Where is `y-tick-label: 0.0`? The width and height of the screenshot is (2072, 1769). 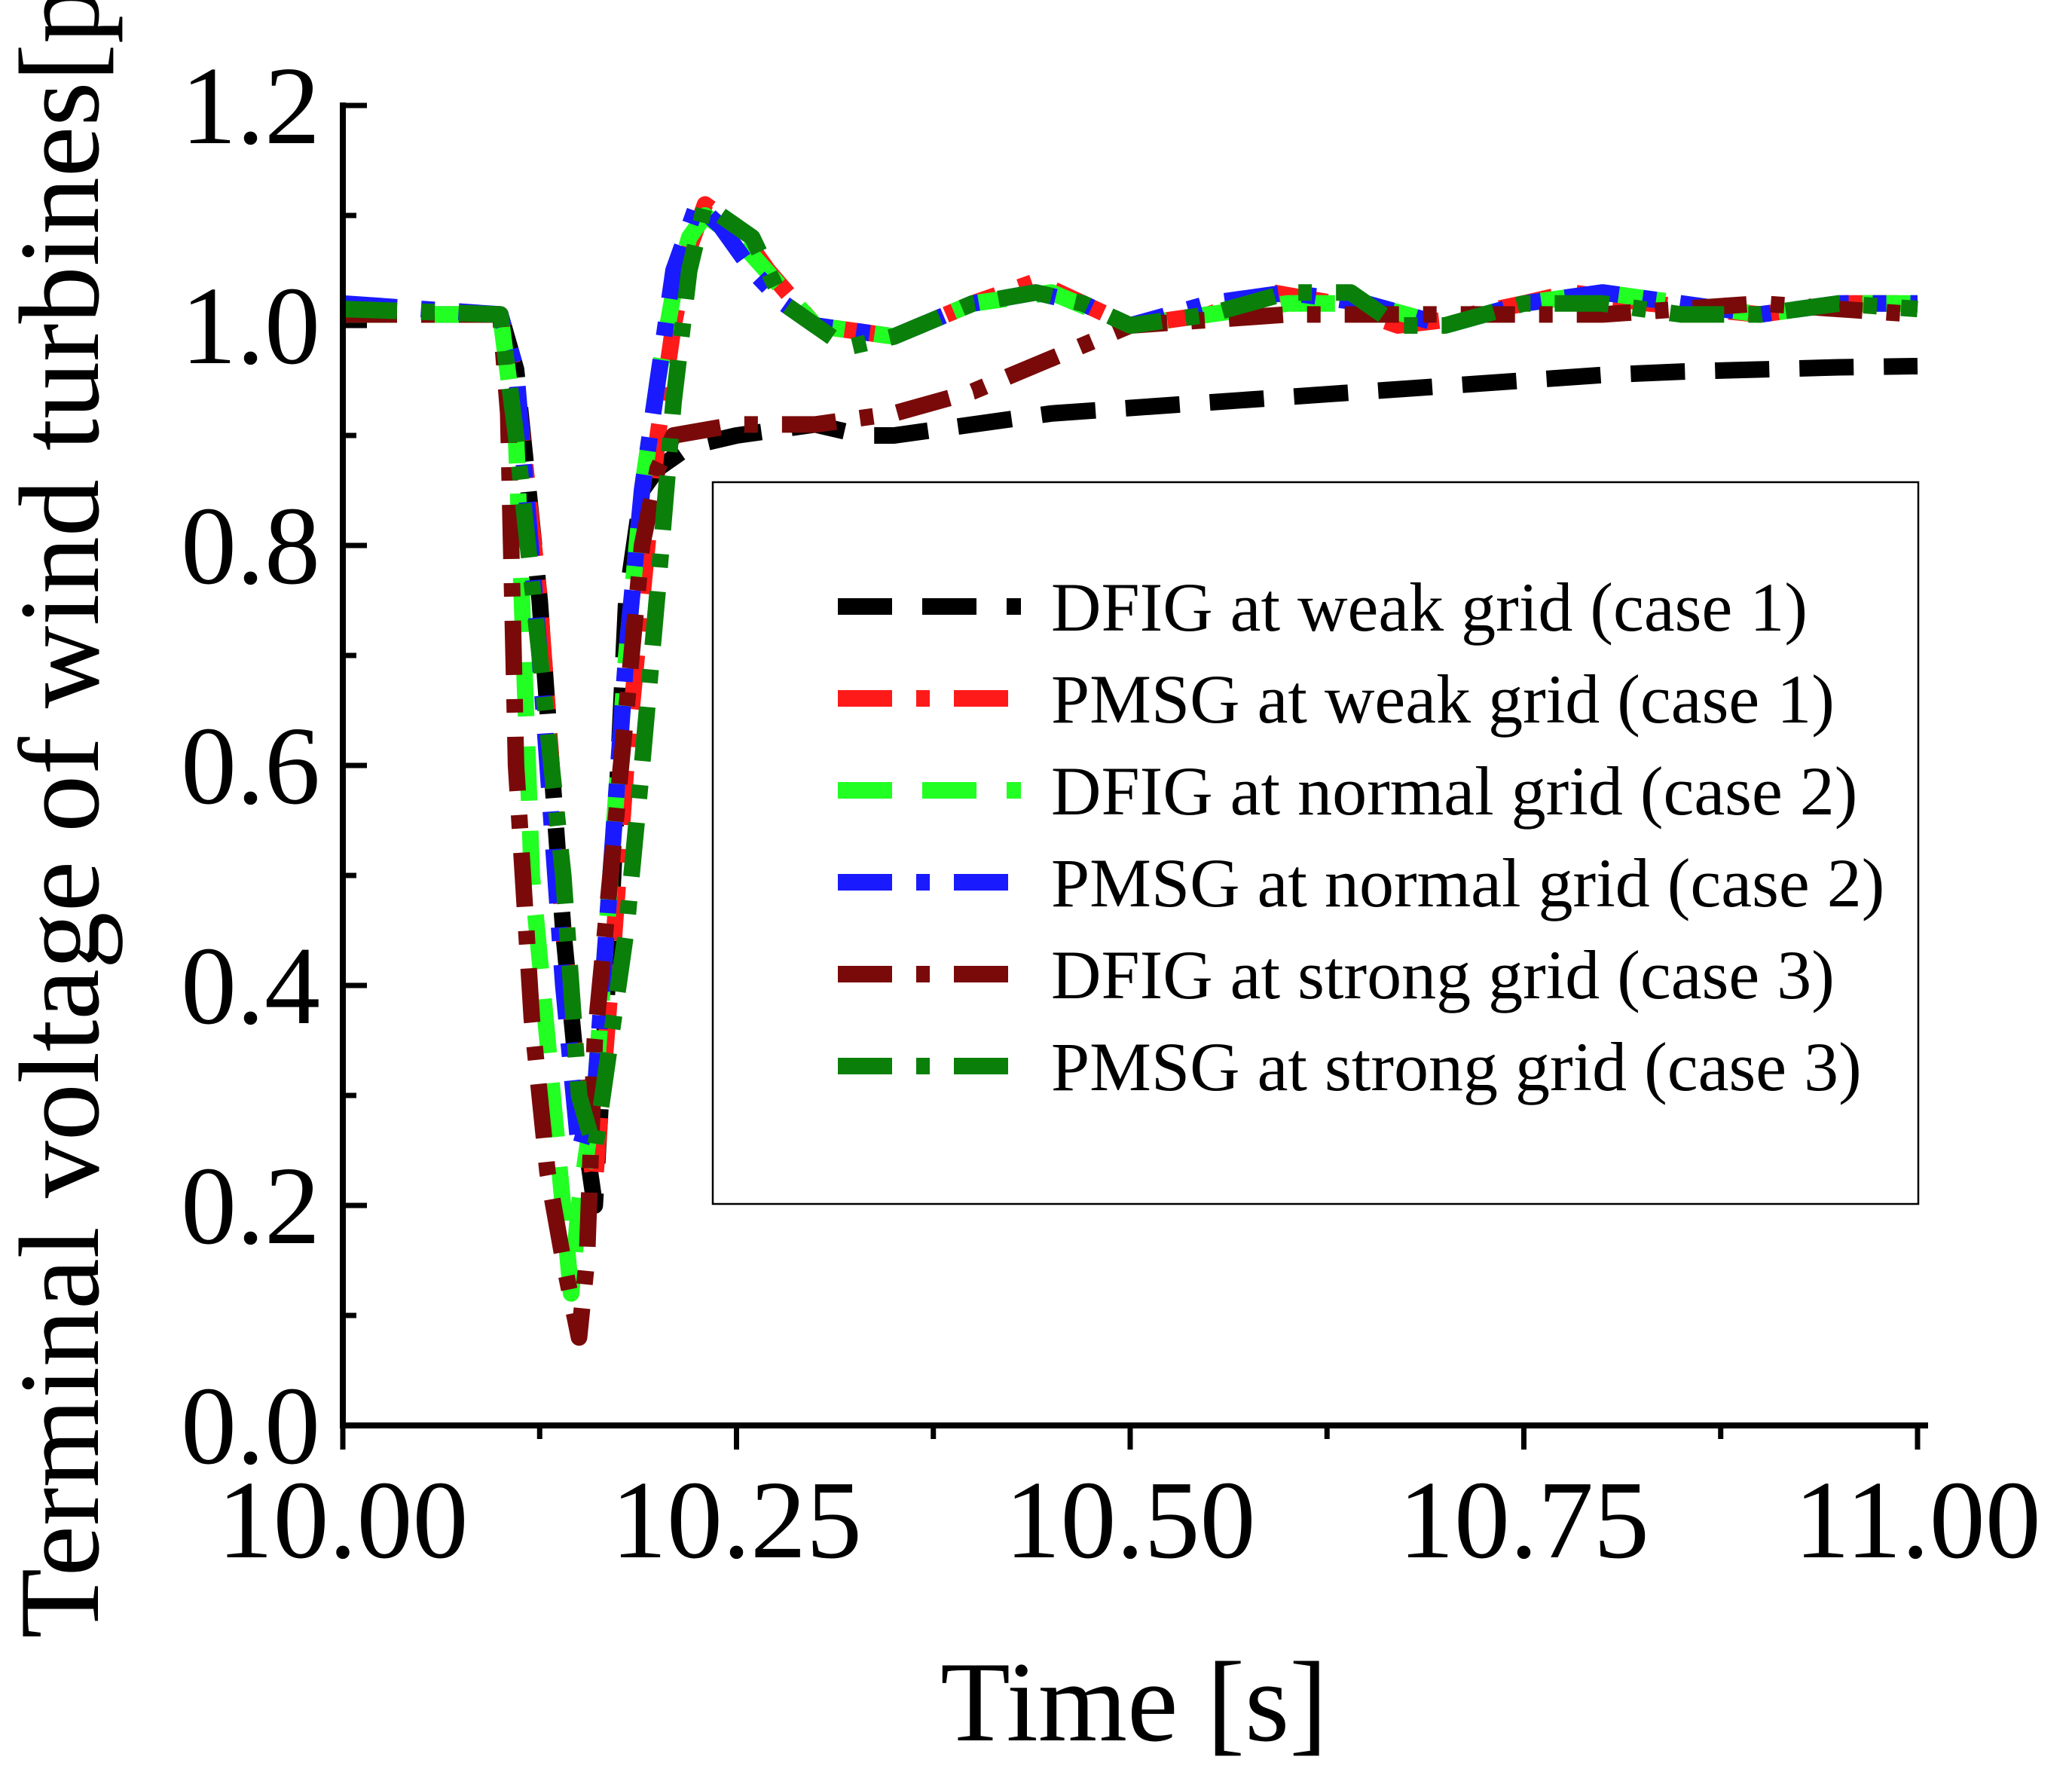
y-tick-label: 0.0 is located at coordinates (250, 1426).